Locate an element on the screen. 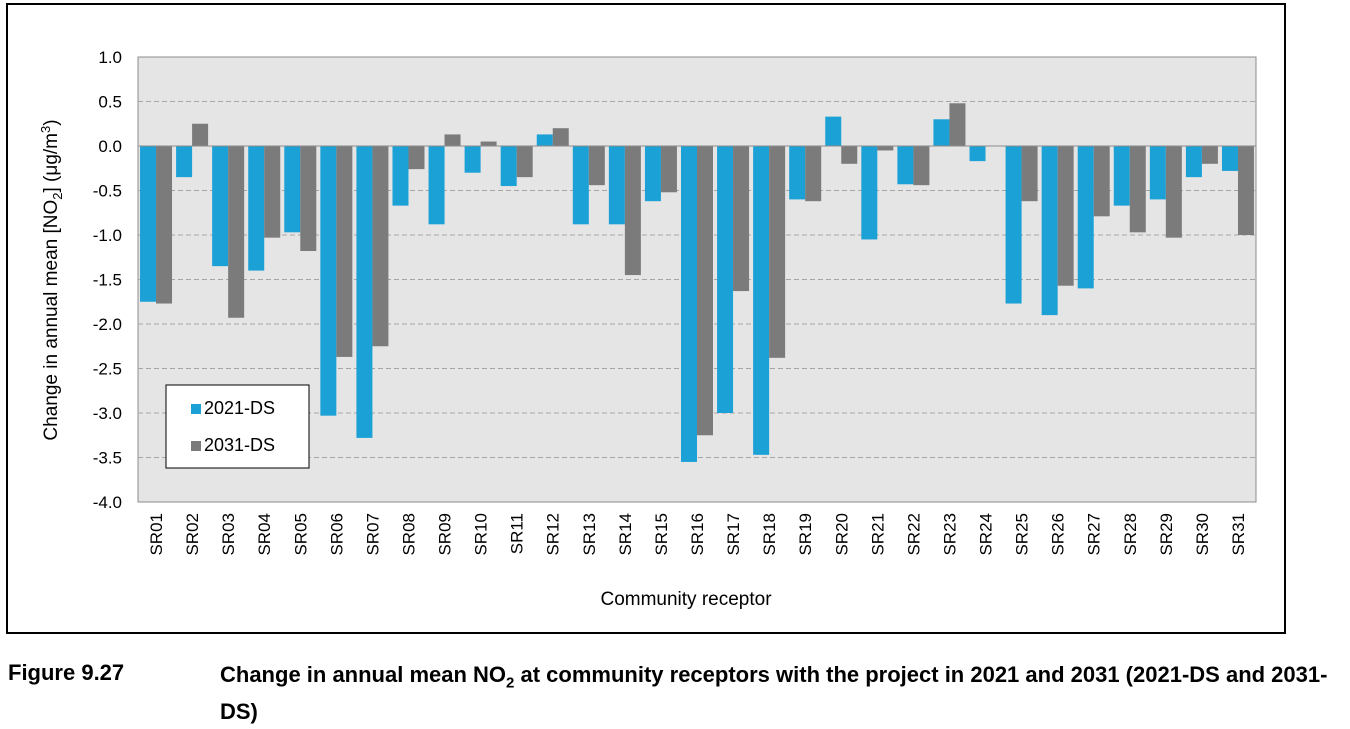 The height and width of the screenshot is (729, 1350). x-tick-label: SR08 is located at coordinates (408, 534).